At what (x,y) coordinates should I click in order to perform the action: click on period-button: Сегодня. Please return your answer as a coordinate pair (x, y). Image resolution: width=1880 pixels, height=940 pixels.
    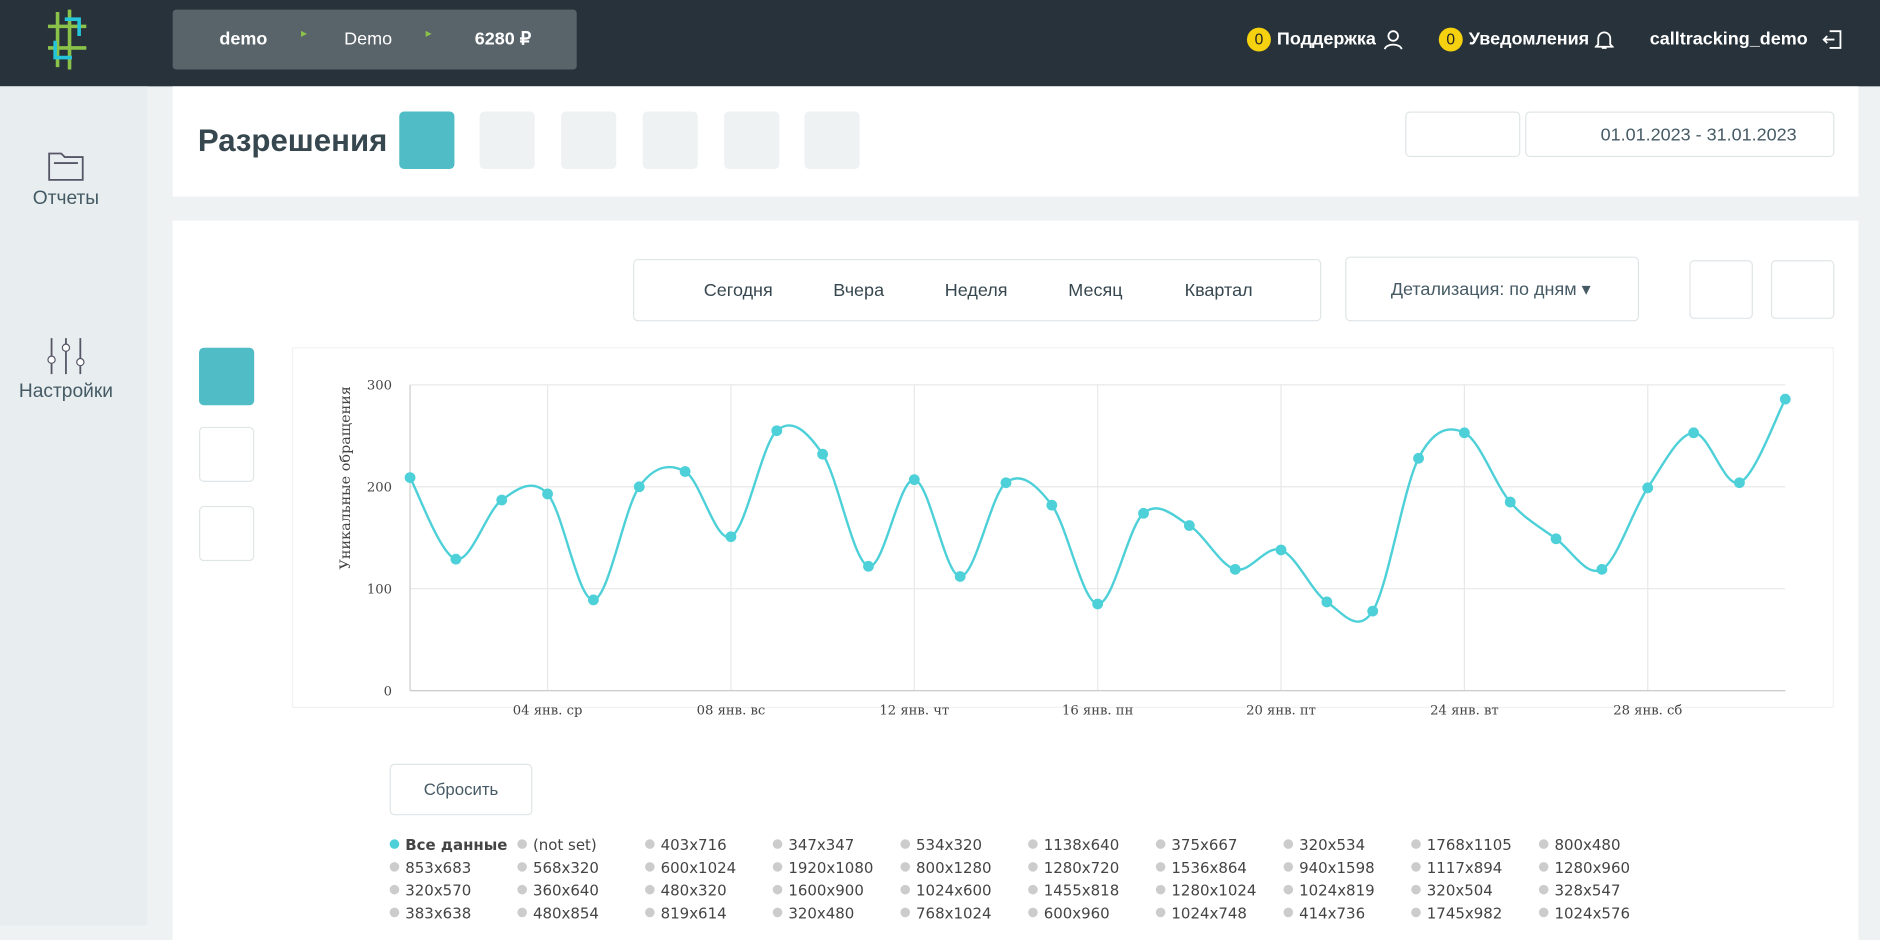
    Looking at the image, I should click on (738, 290).